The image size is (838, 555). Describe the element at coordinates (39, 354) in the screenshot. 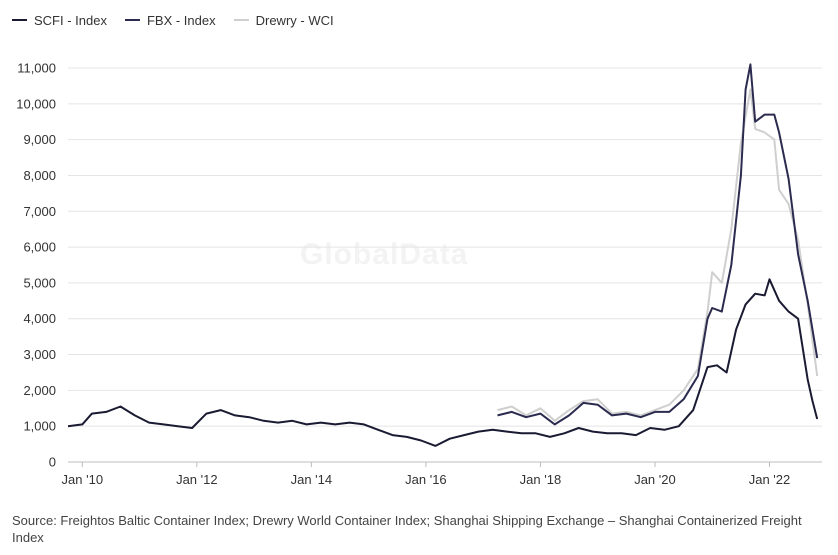

I see `y-tick-label: 3,000` at that location.